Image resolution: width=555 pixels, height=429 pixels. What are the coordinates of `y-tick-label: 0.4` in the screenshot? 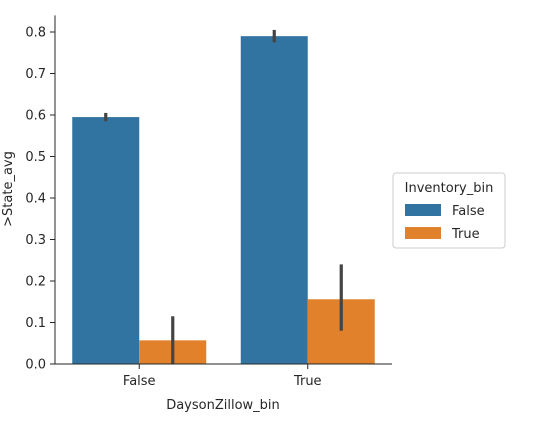 It's located at (35, 199).